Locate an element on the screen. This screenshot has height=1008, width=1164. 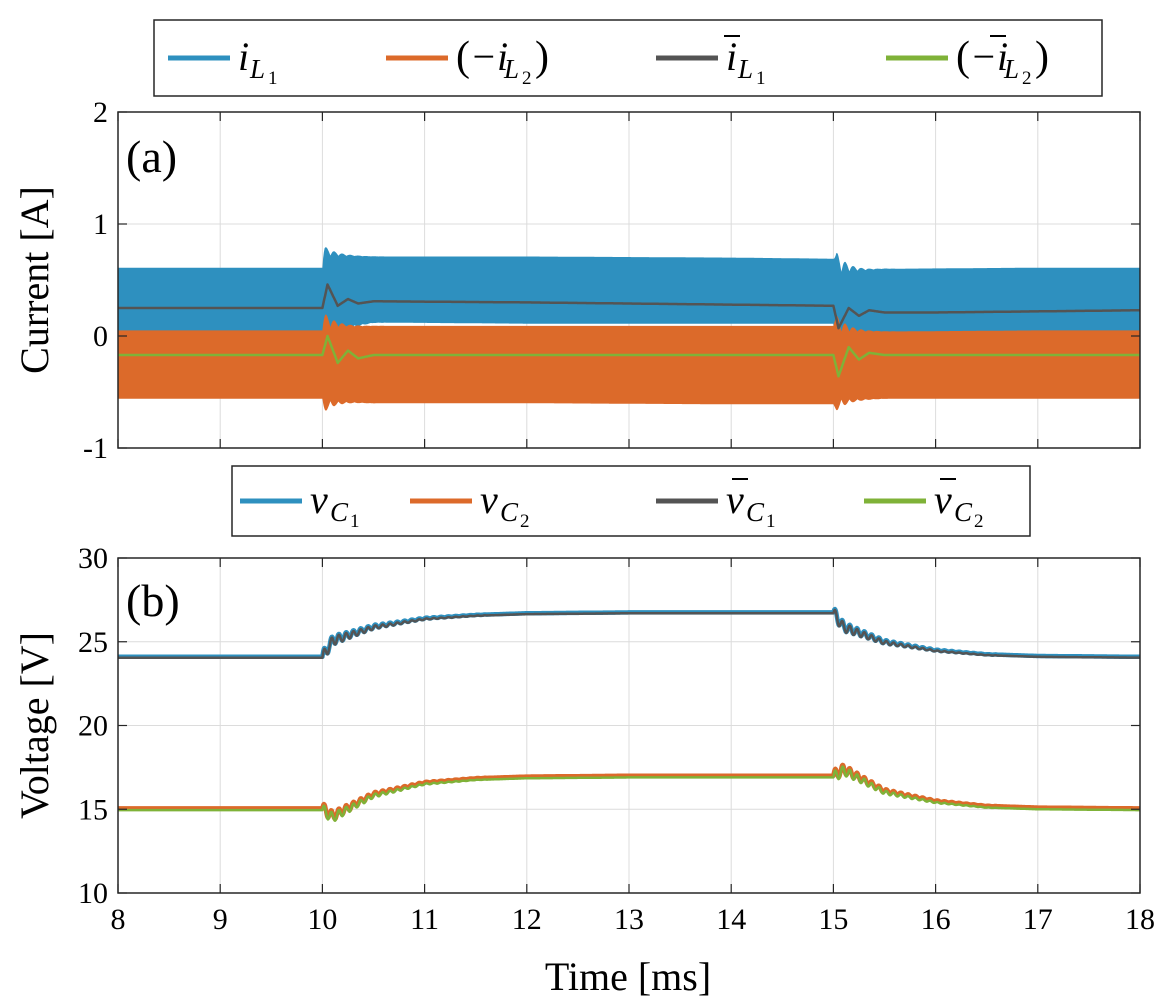
series-line-iL2_avg is located at coordinates (629, 356).